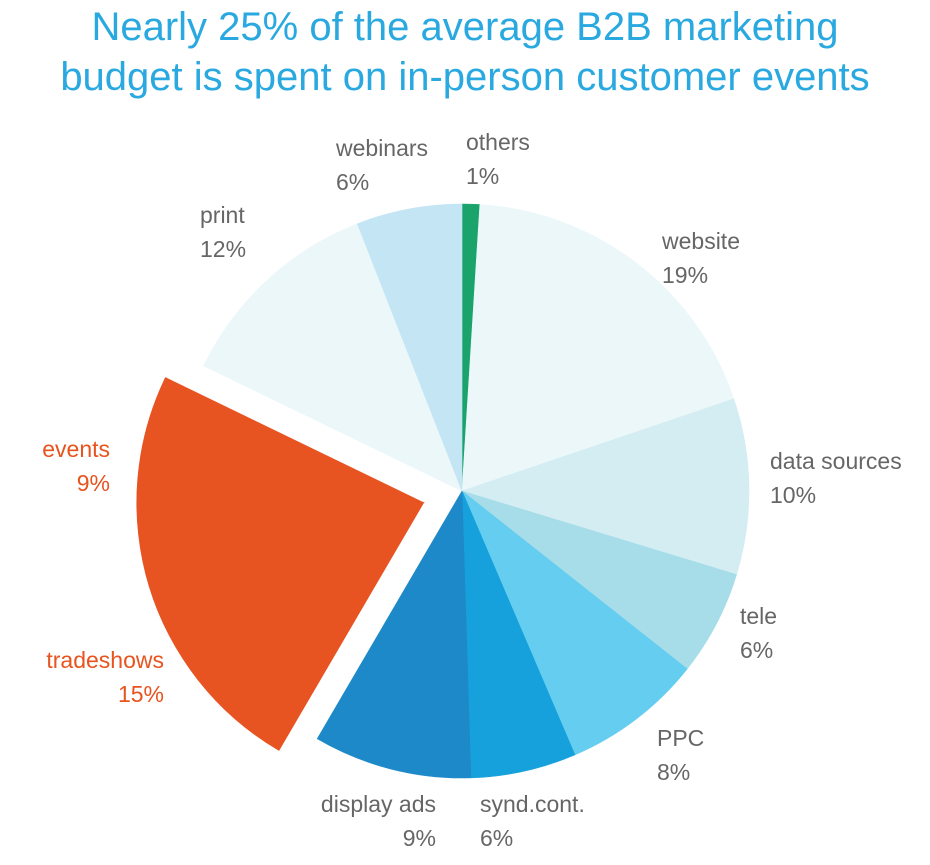 The width and height of the screenshot is (930, 865). Describe the element at coordinates (223, 232) in the screenshot. I see `slice-label-print: print 12%` at that location.